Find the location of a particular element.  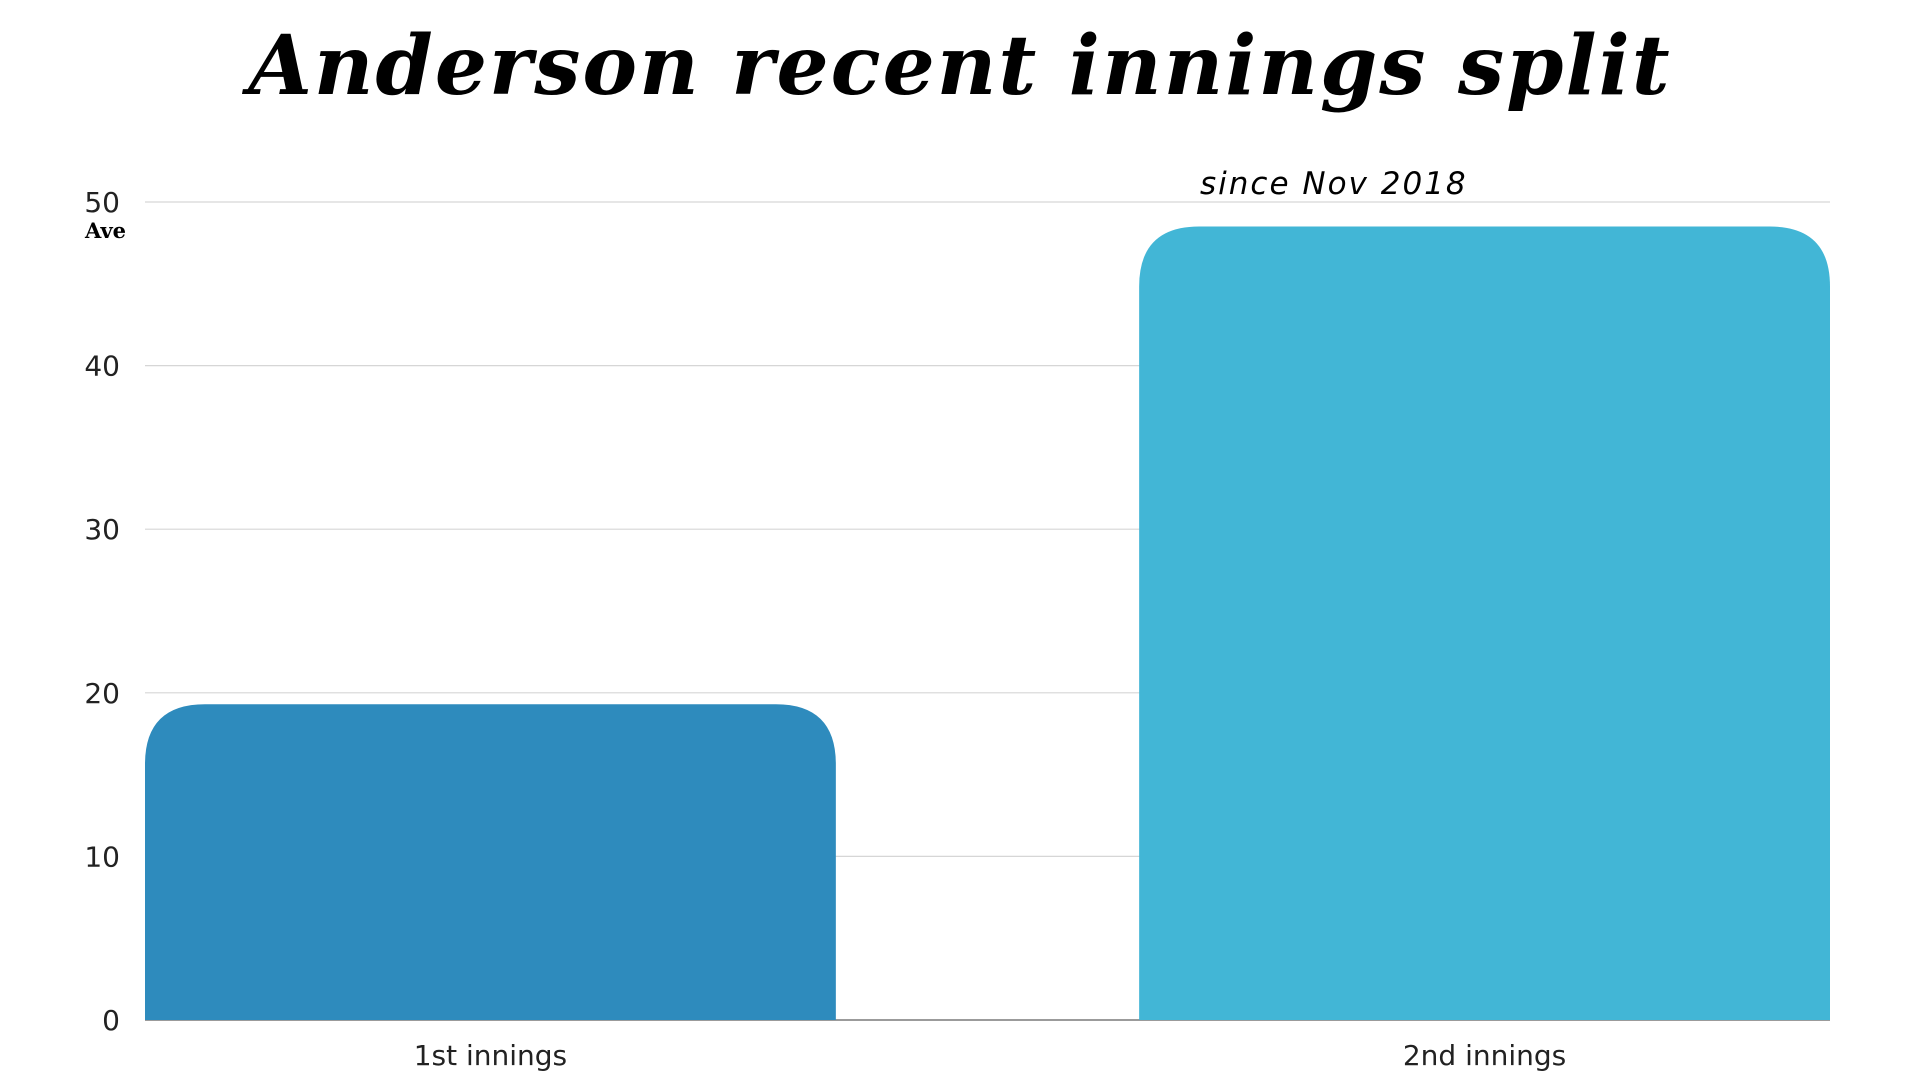

y-tick-label: 10 is located at coordinates (102, 856).